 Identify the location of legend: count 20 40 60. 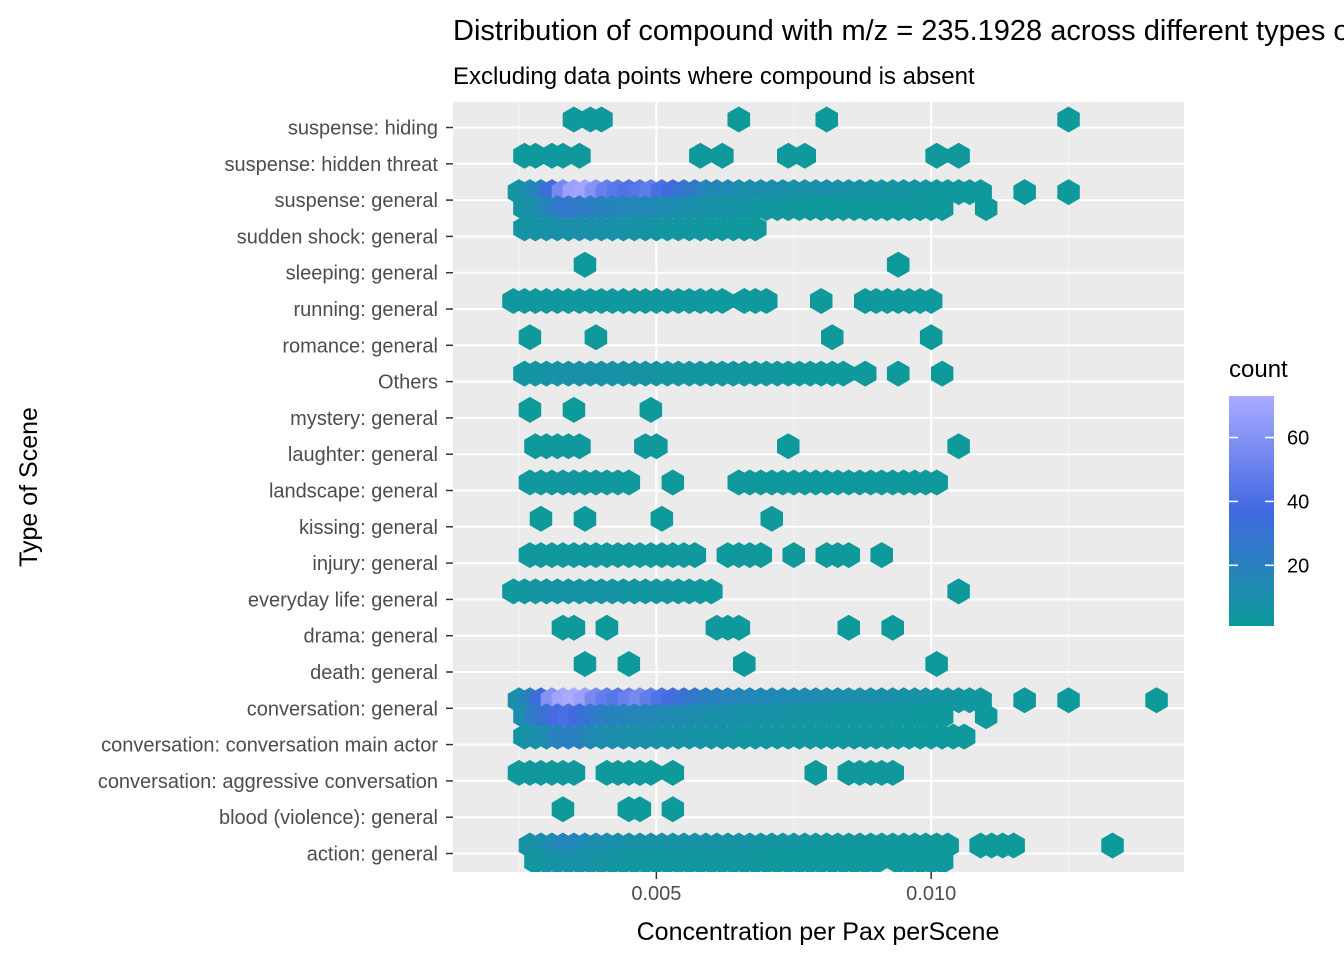
(1269, 491).